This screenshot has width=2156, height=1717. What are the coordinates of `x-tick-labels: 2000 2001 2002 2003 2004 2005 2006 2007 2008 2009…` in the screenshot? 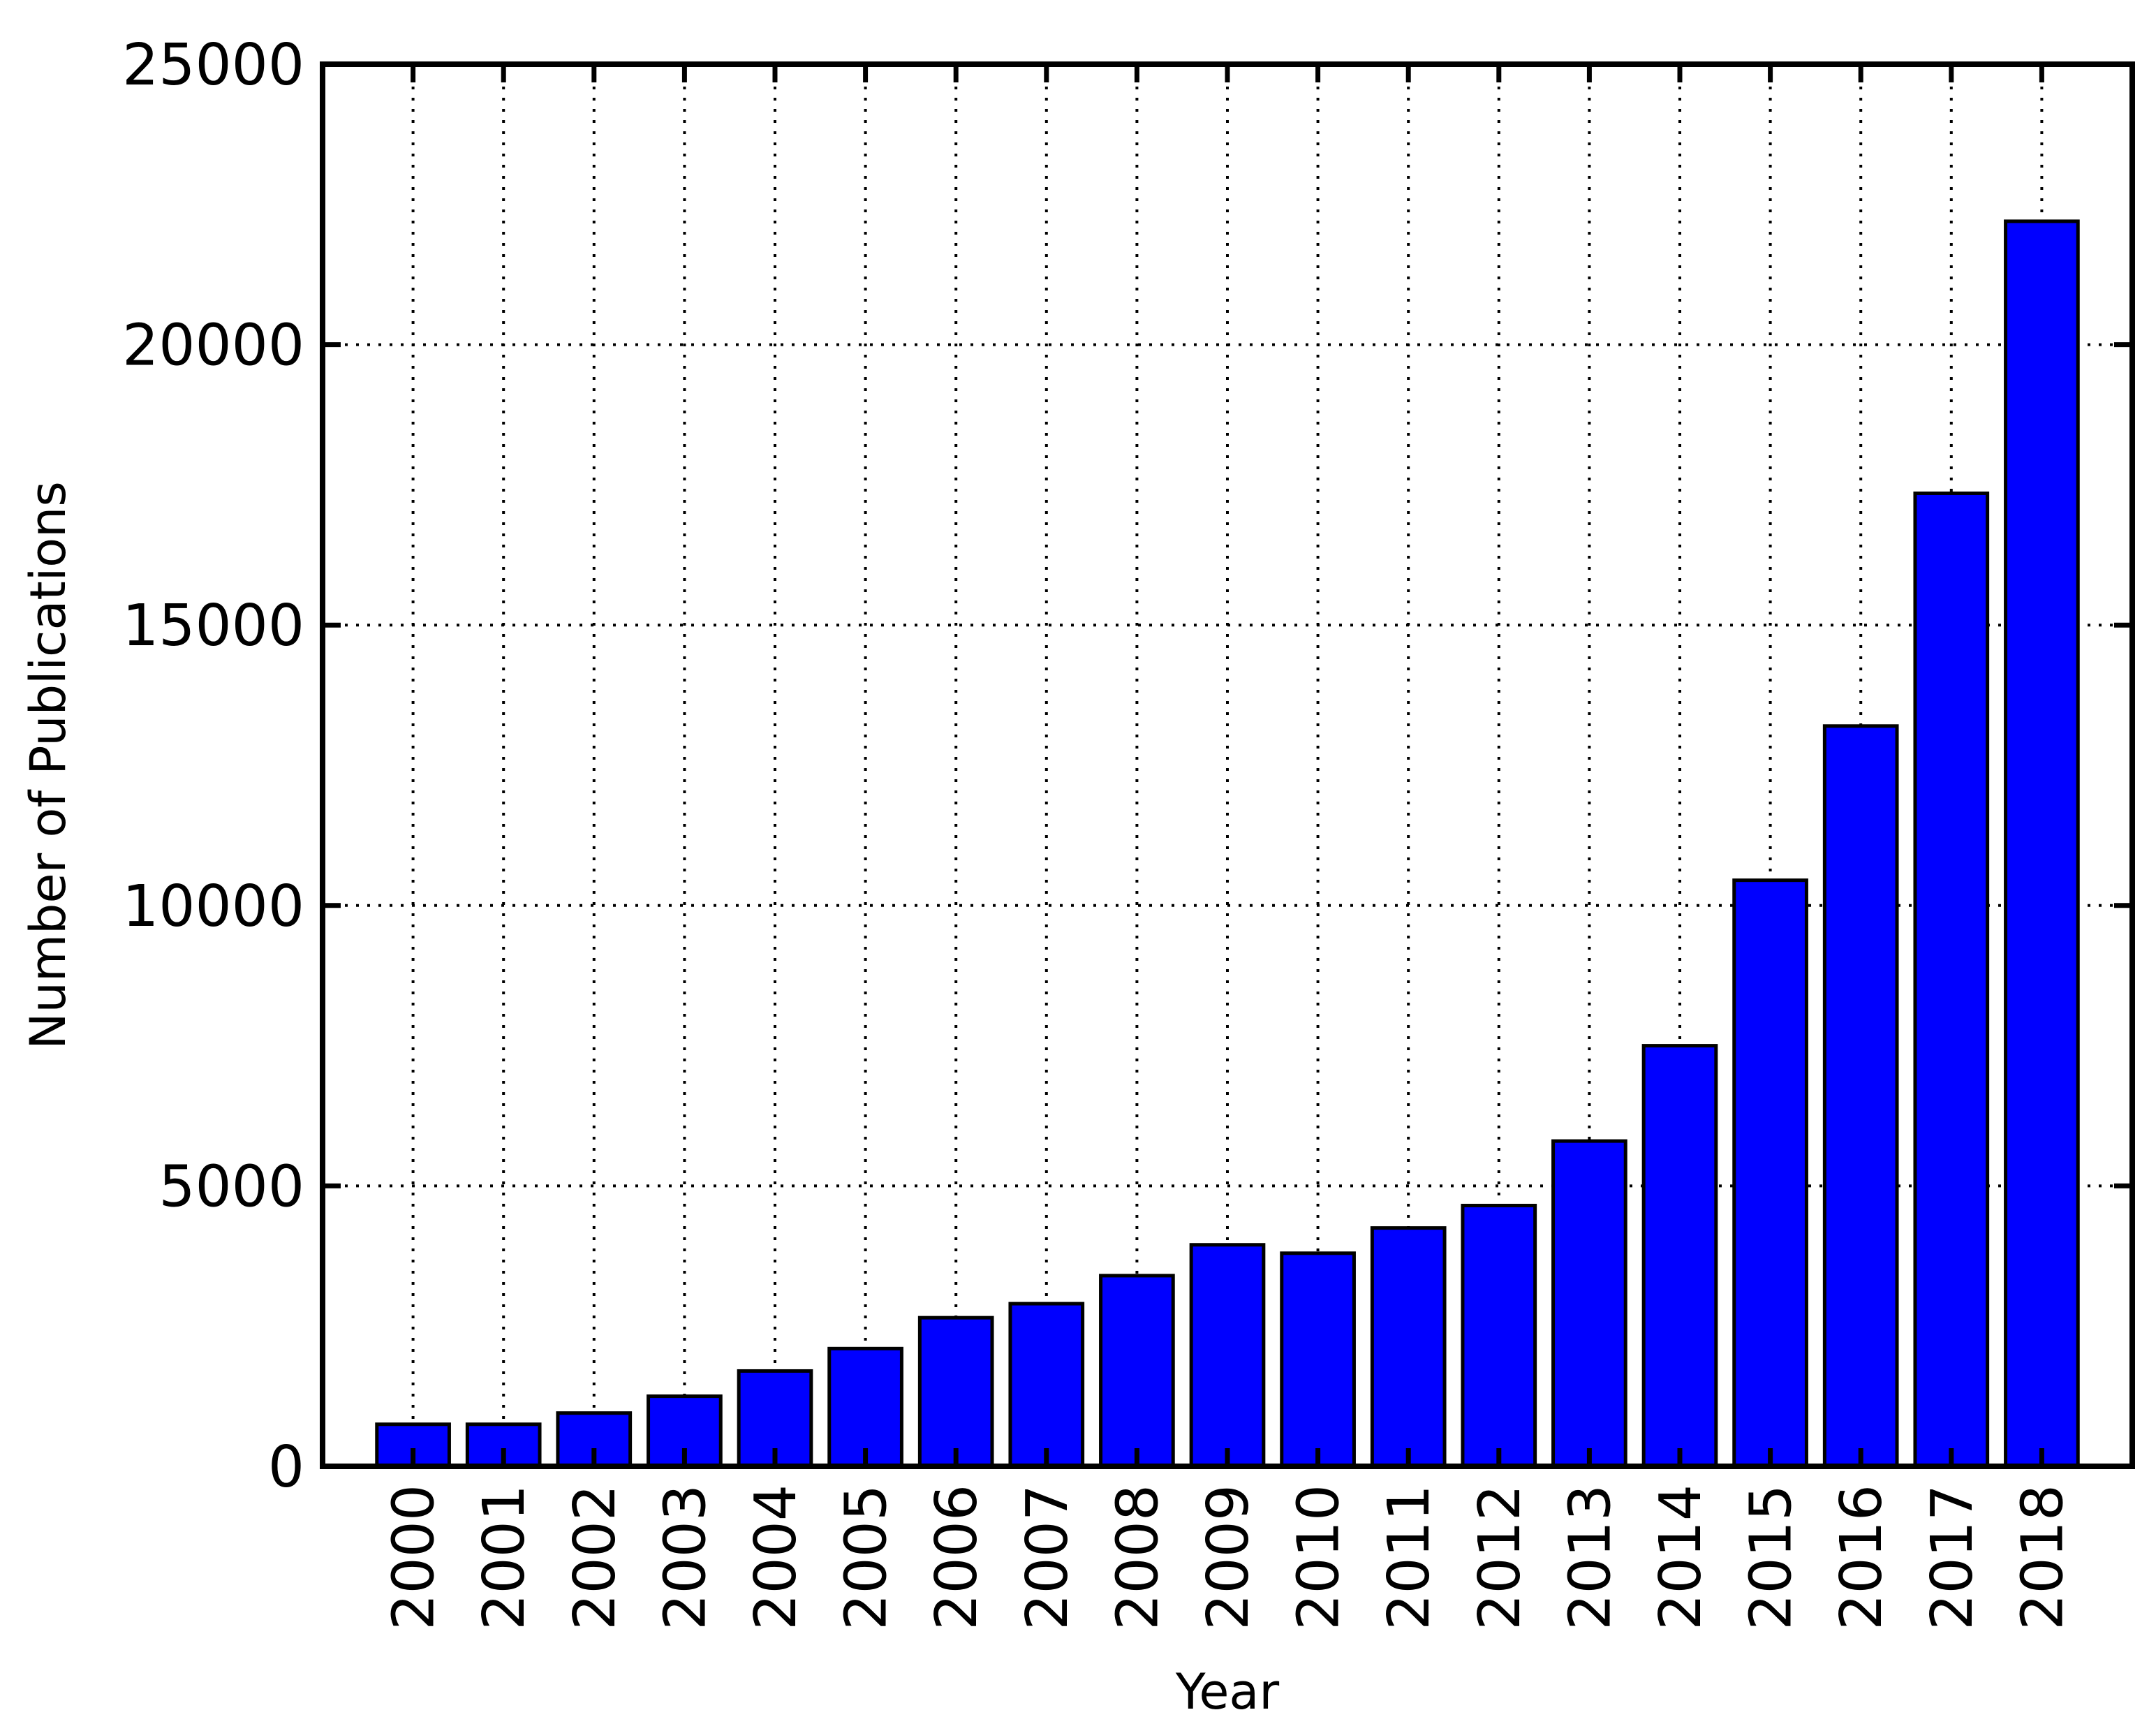 It's located at (1229, 1557).